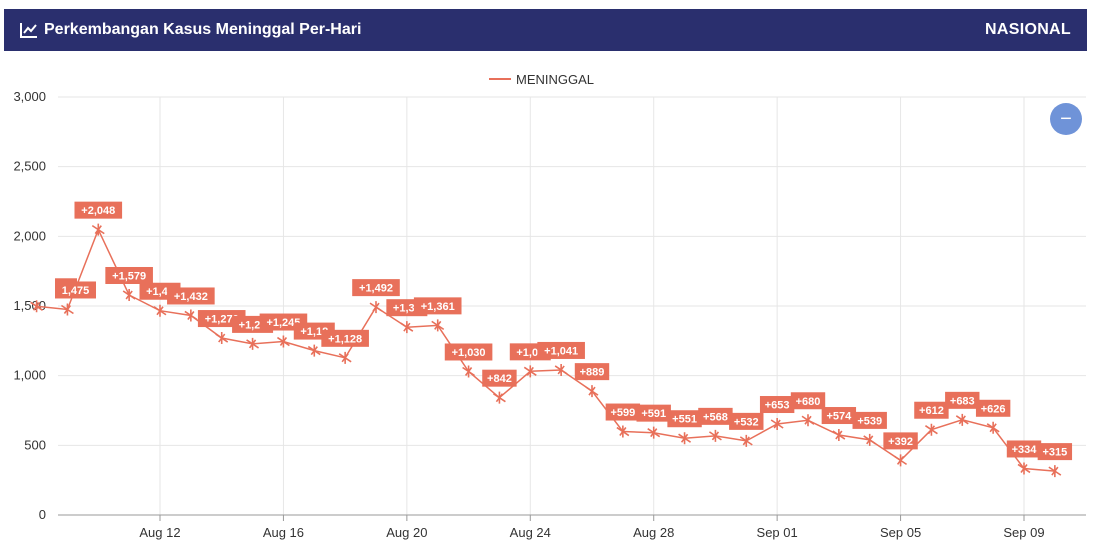  What do you see at coordinates (160, 292) in the screenshot?
I see `svg-text: +1,46` at bounding box center [160, 292].